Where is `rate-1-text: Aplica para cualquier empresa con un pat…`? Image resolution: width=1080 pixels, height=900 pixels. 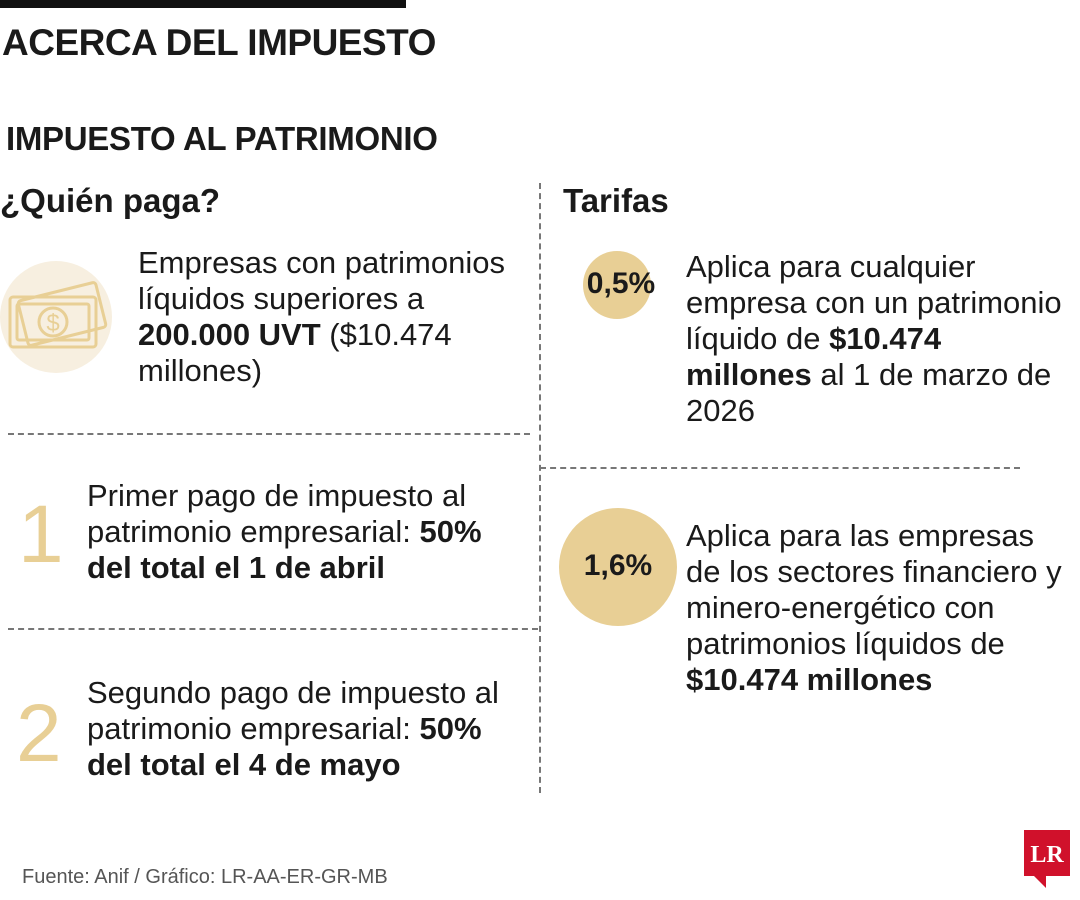
rate-1-text: Aplica para cualquier empresa con un pat… is located at coordinates (876, 339).